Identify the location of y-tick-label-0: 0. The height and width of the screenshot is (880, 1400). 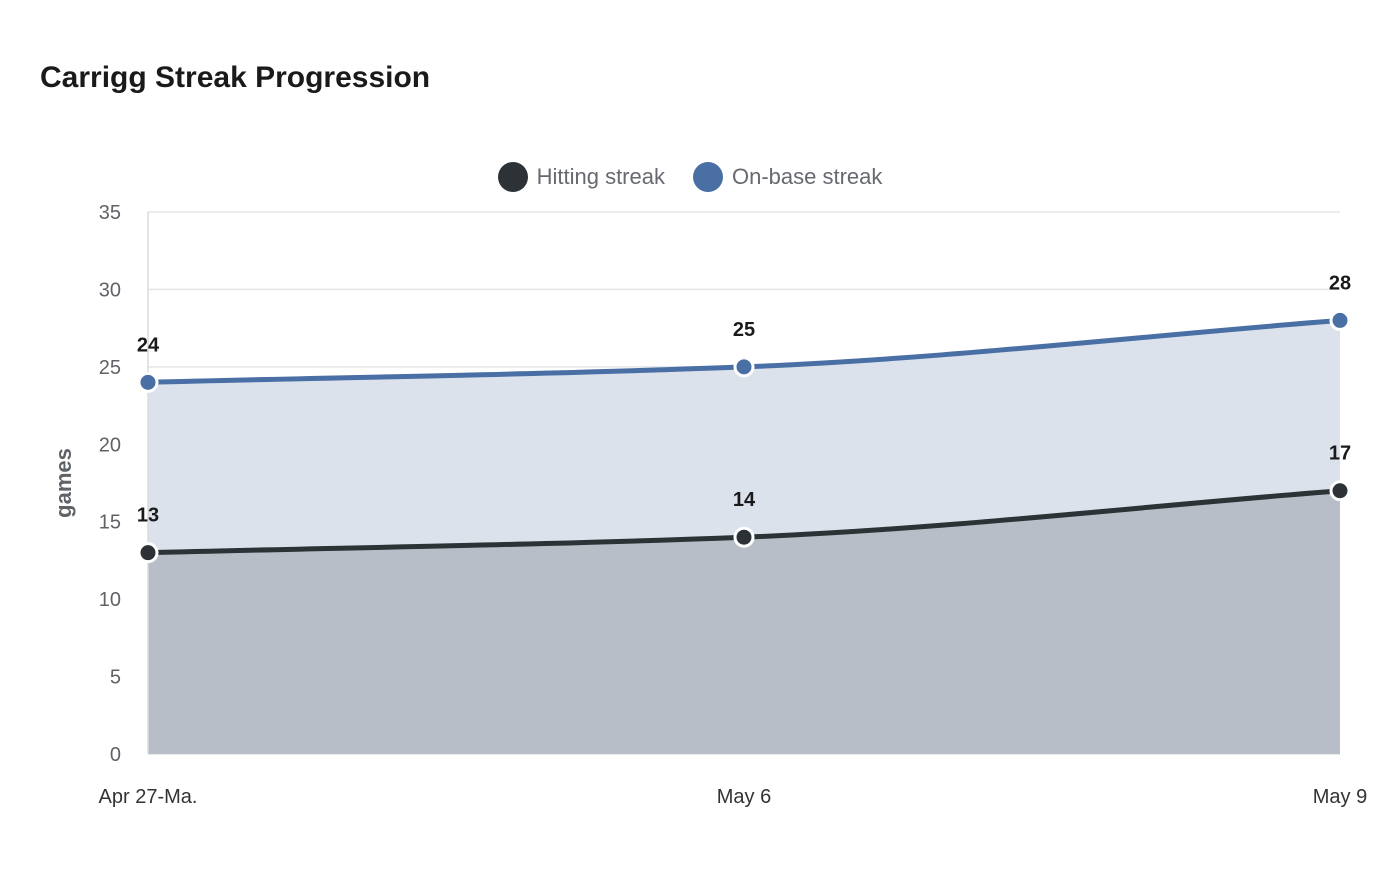
(115, 755).